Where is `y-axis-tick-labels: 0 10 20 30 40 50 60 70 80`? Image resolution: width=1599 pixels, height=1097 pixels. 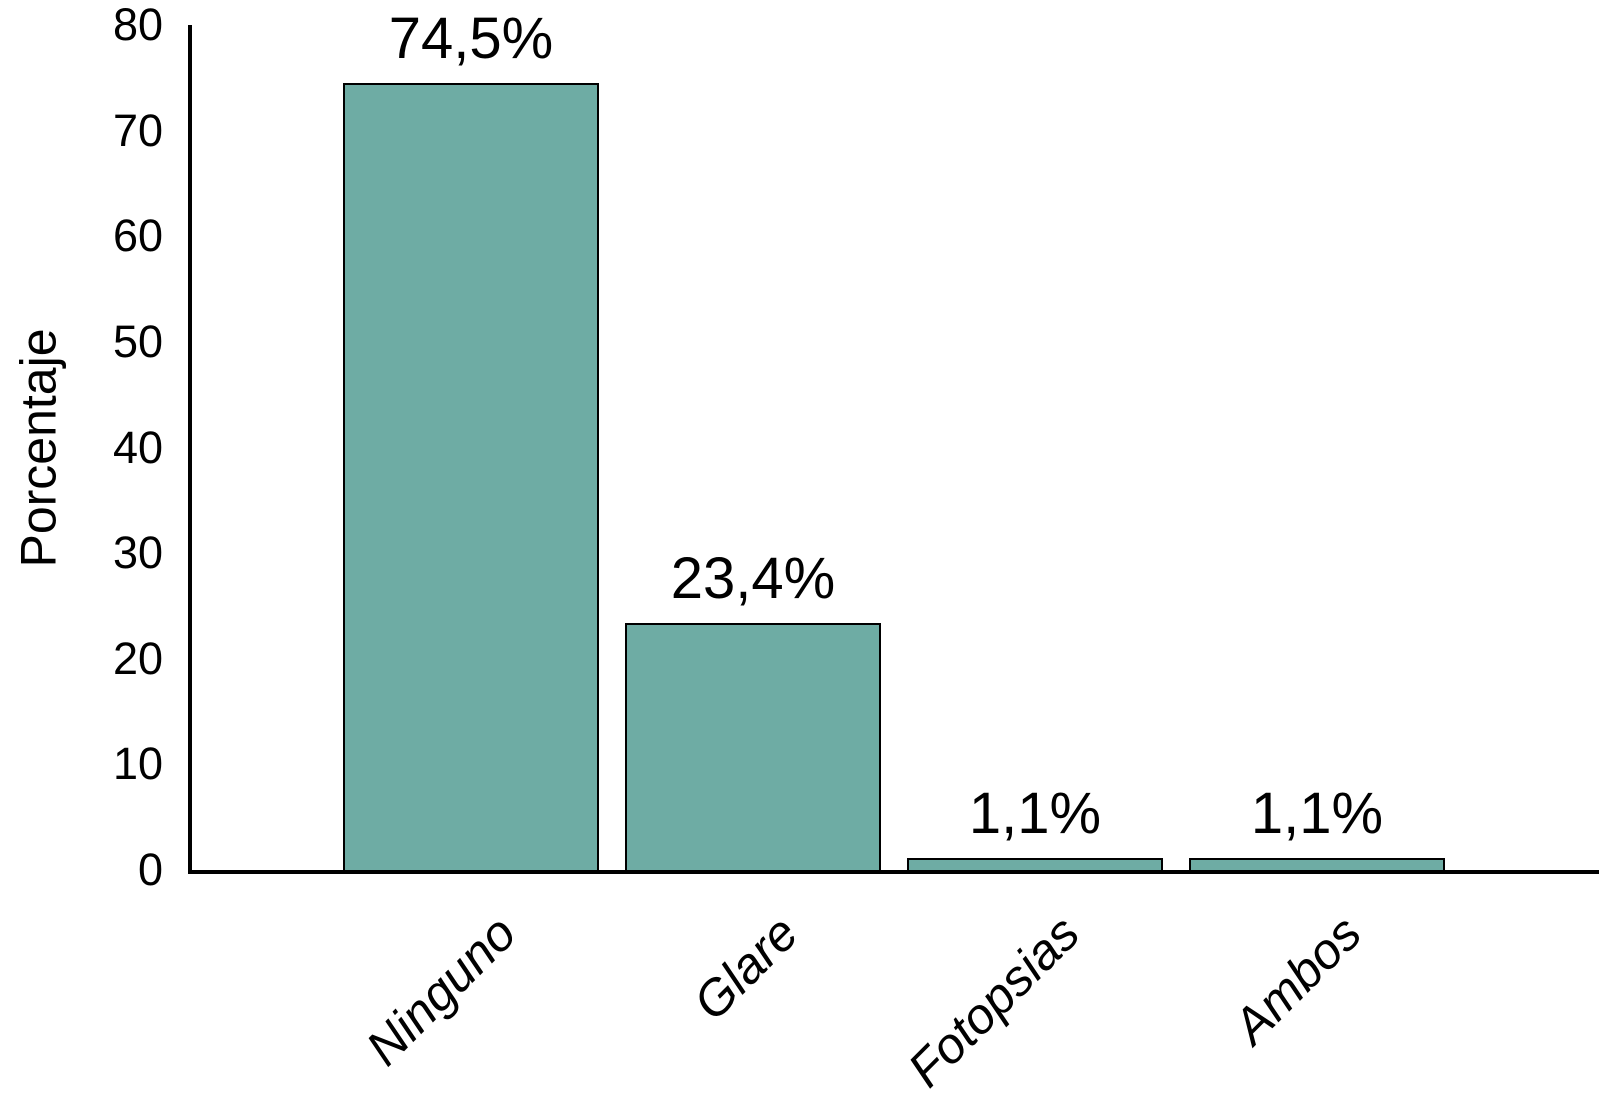
y-axis-tick-labels: 0 10 20 30 40 50 60 70 80 is located at coordinates (94, 447).